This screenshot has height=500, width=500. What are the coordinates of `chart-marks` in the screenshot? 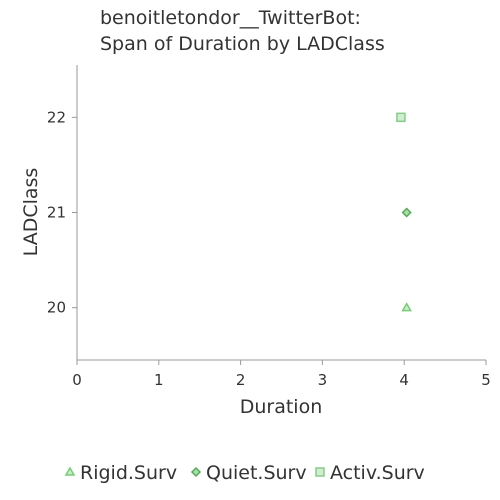 It's located at (404, 212).